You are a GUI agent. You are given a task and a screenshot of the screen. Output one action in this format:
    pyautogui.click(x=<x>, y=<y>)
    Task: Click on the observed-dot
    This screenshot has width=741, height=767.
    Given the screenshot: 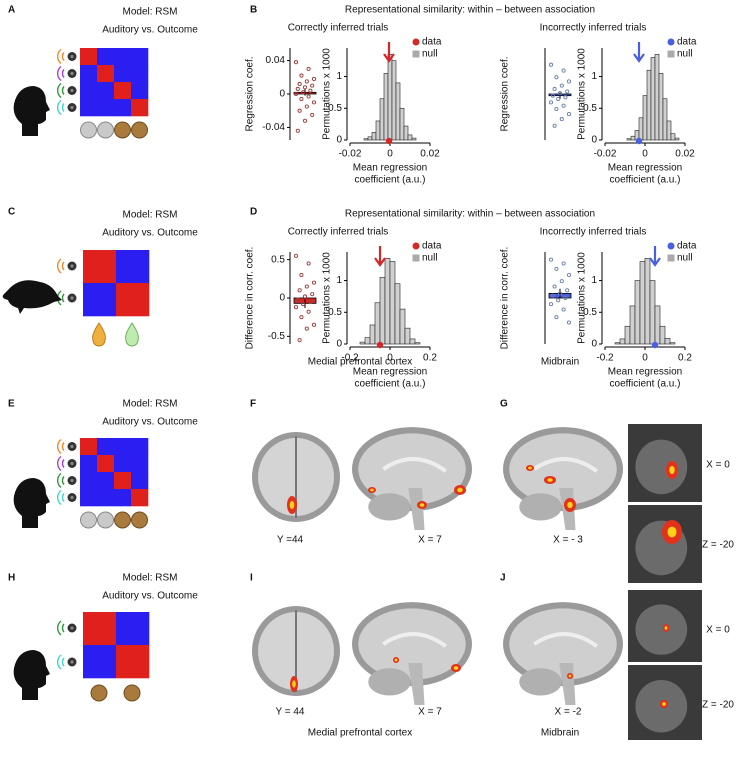 What is the action you would take?
    pyautogui.click(x=380, y=345)
    